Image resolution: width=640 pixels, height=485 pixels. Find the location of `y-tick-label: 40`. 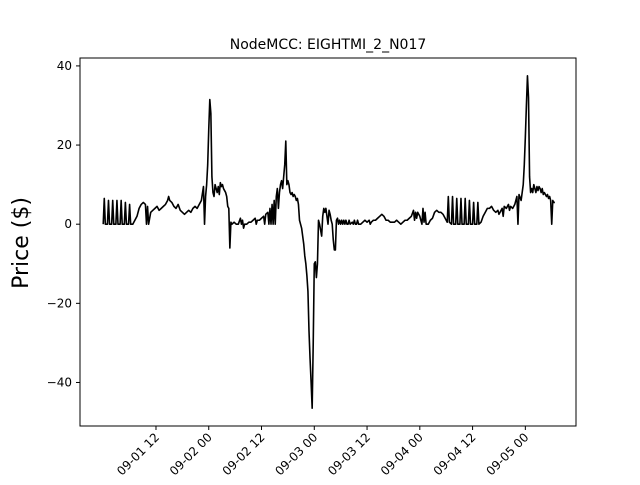

y-tick-label: 40 is located at coordinates (64, 66).